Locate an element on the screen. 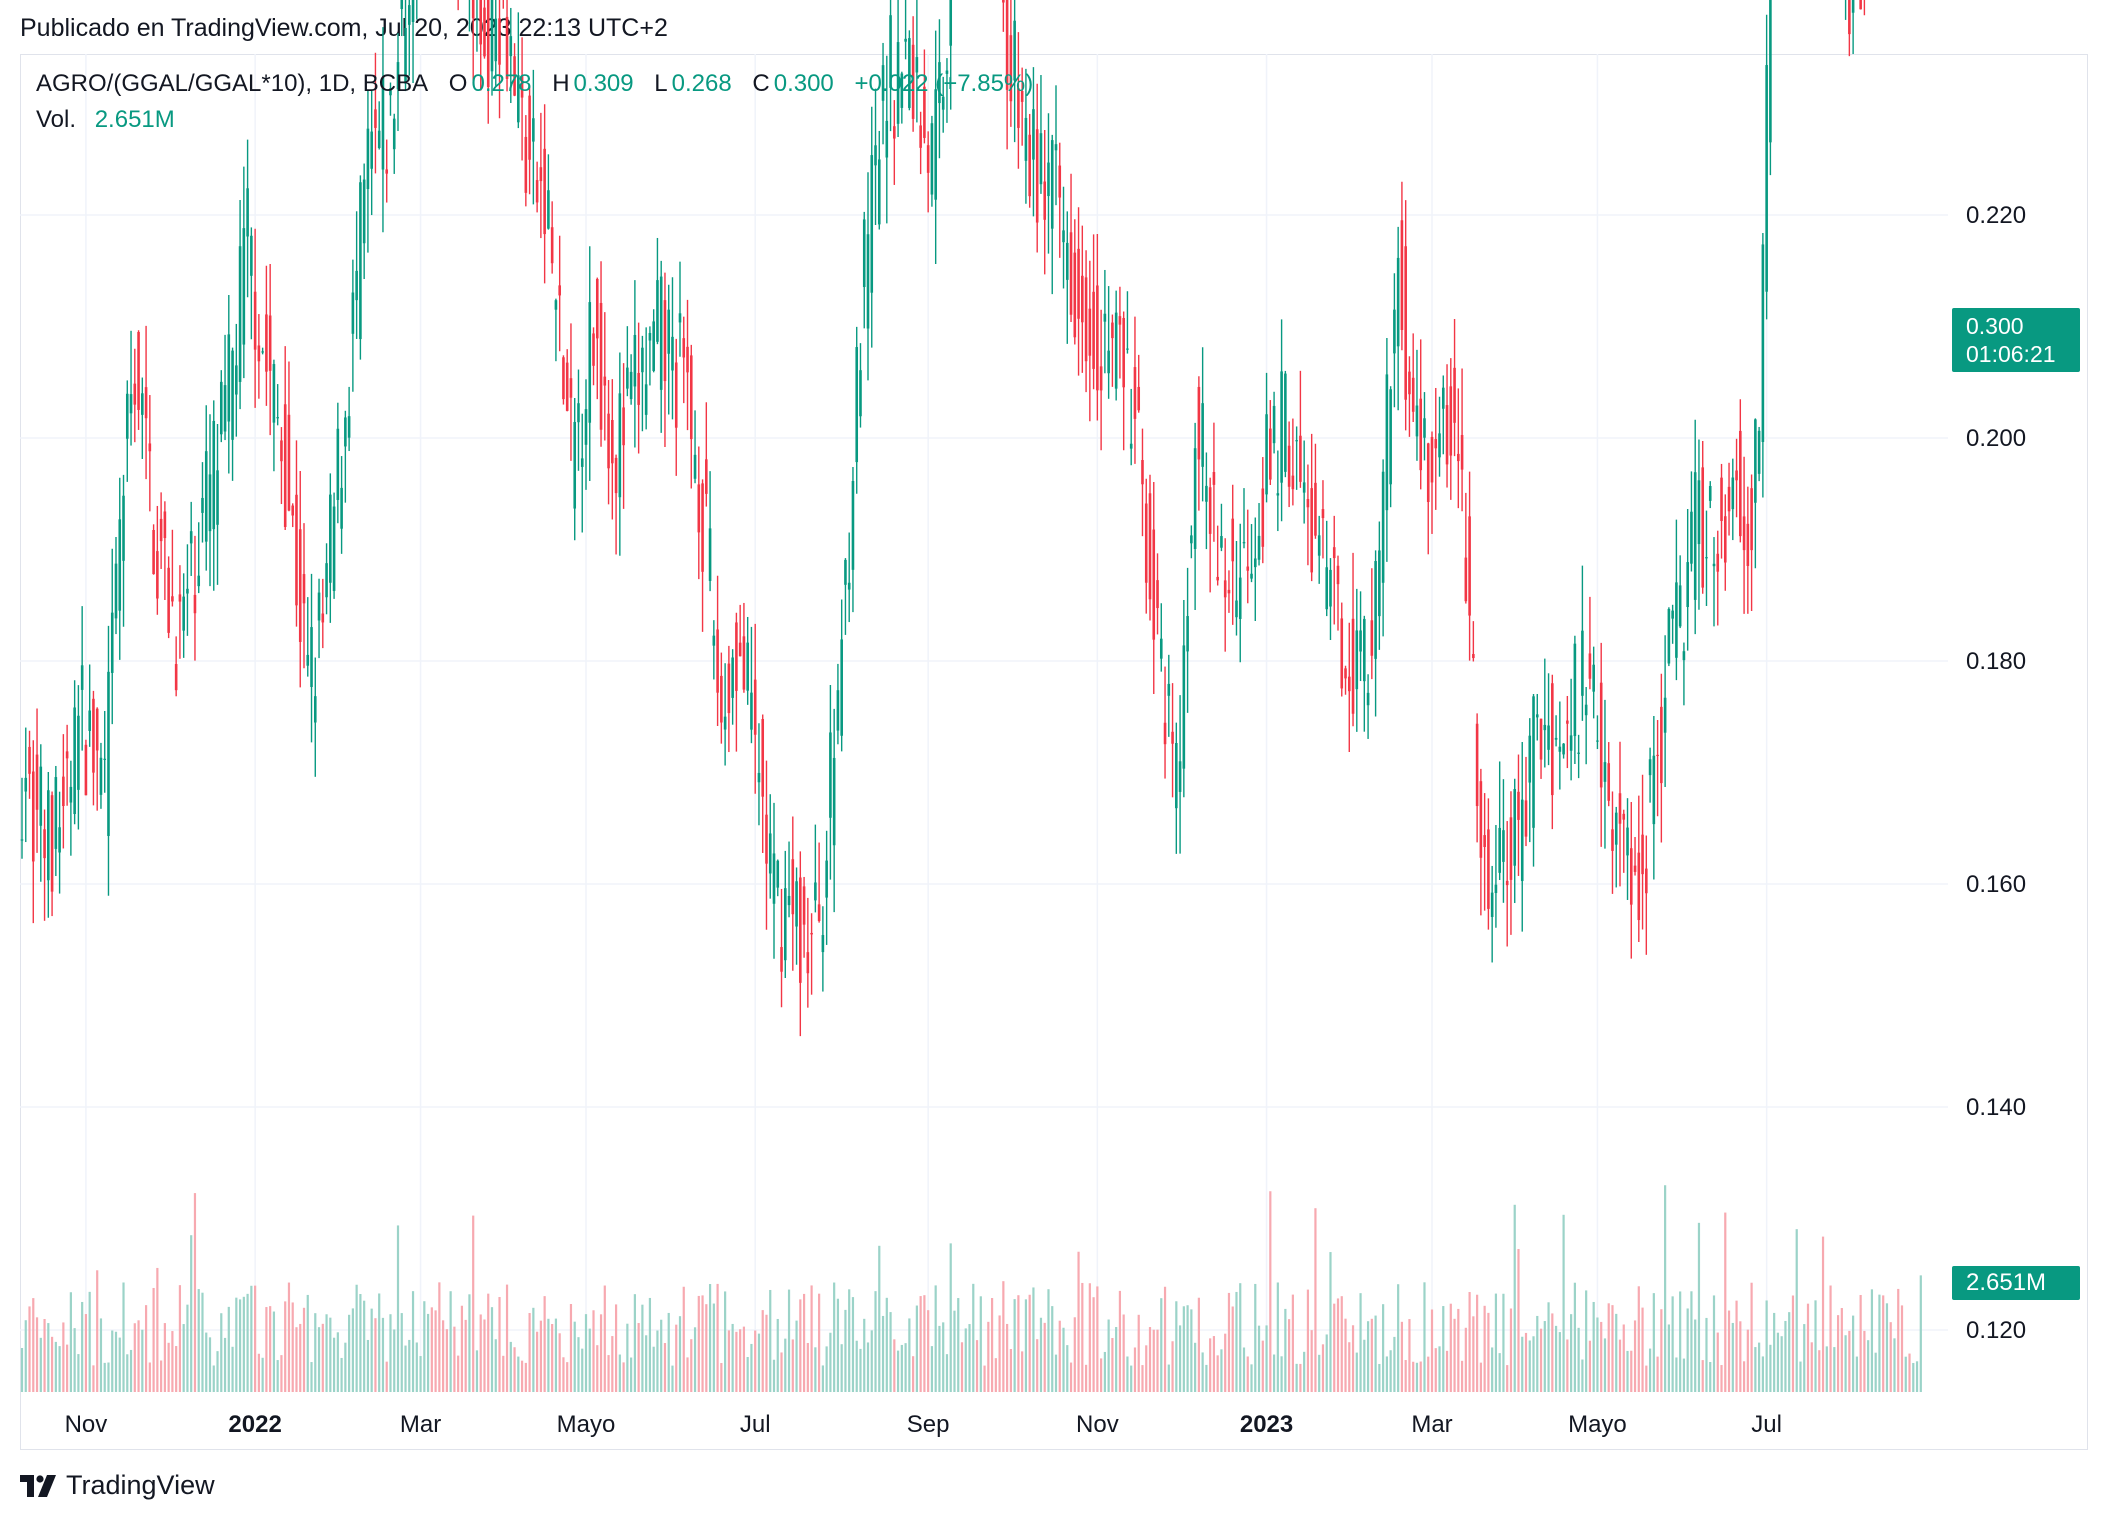  high-value: 0.309 is located at coordinates (603, 83).